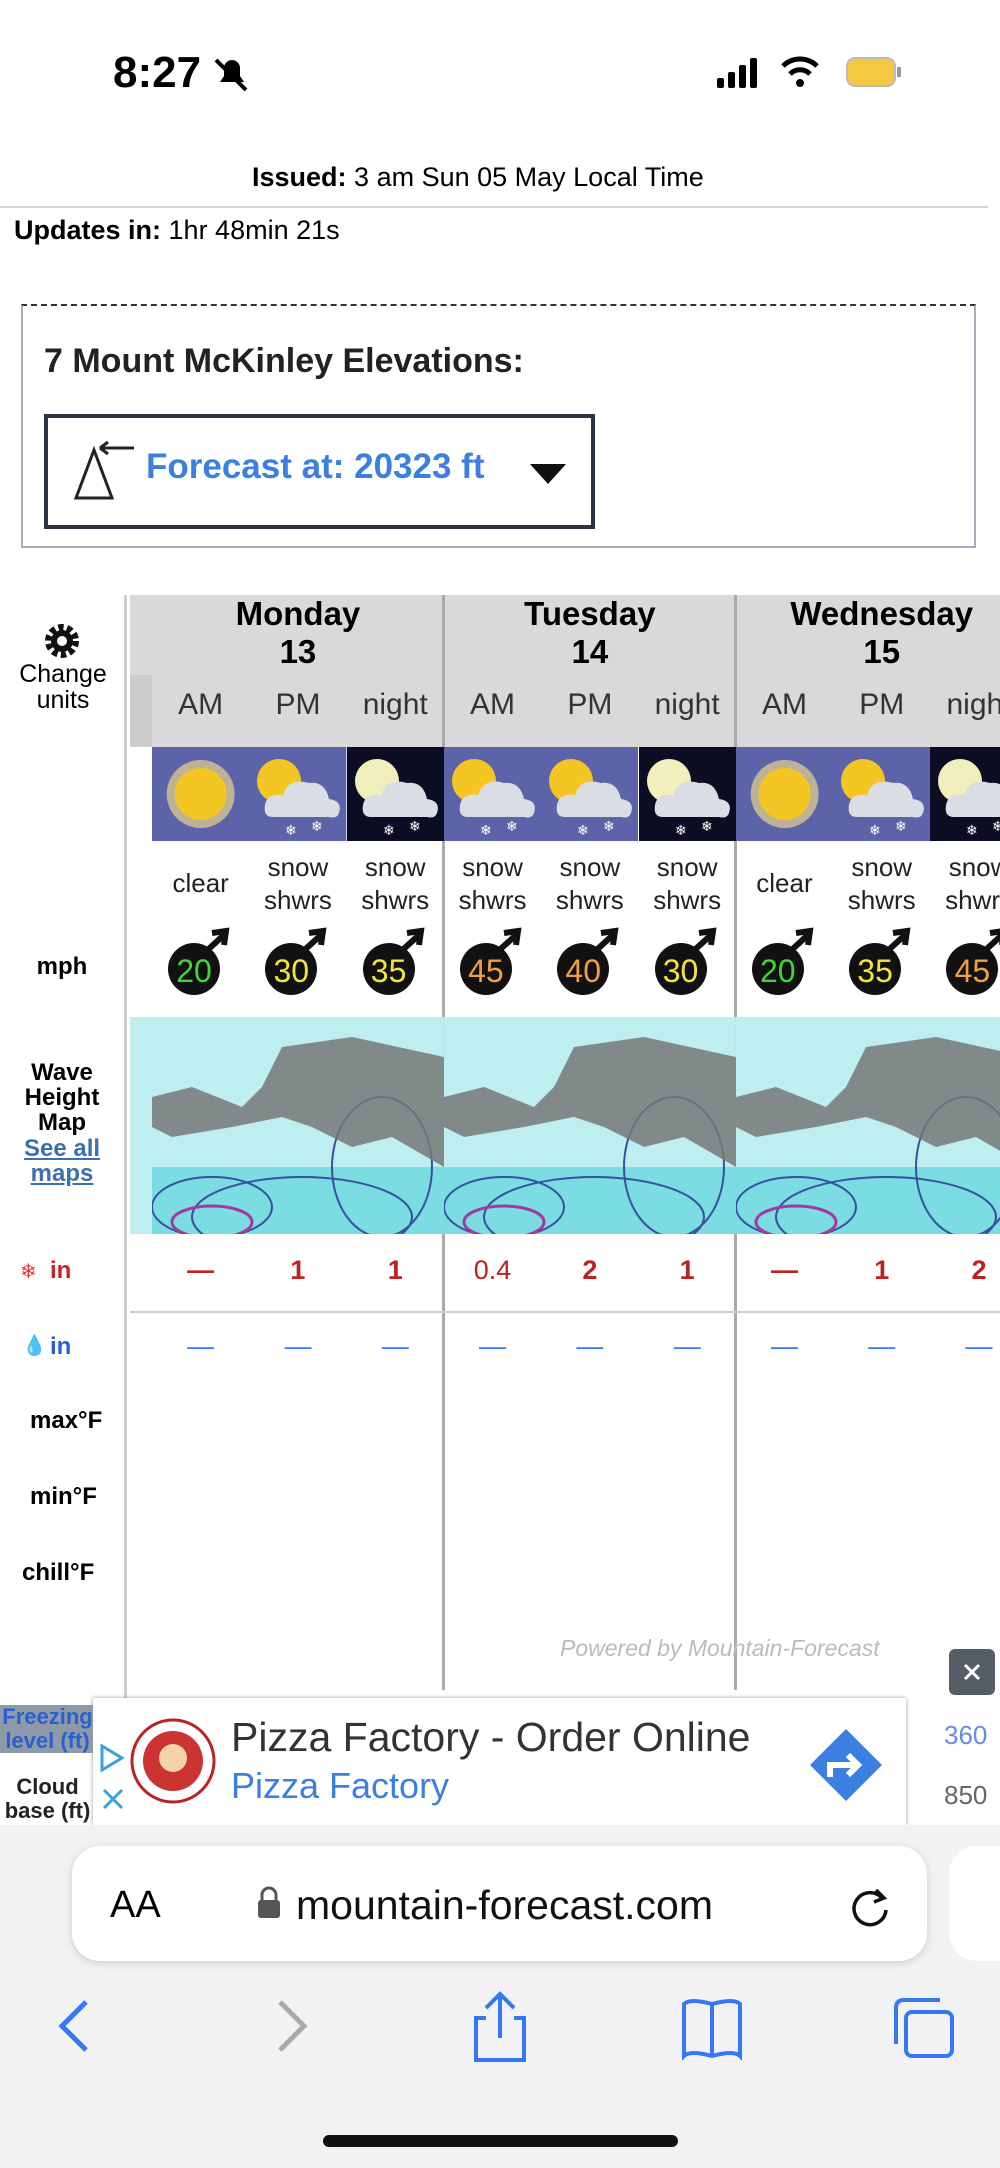 Image resolution: width=1000 pixels, height=2168 pixels. Describe the element at coordinates (972, 1672) in the screenshot. I see `ad-close` at that location.